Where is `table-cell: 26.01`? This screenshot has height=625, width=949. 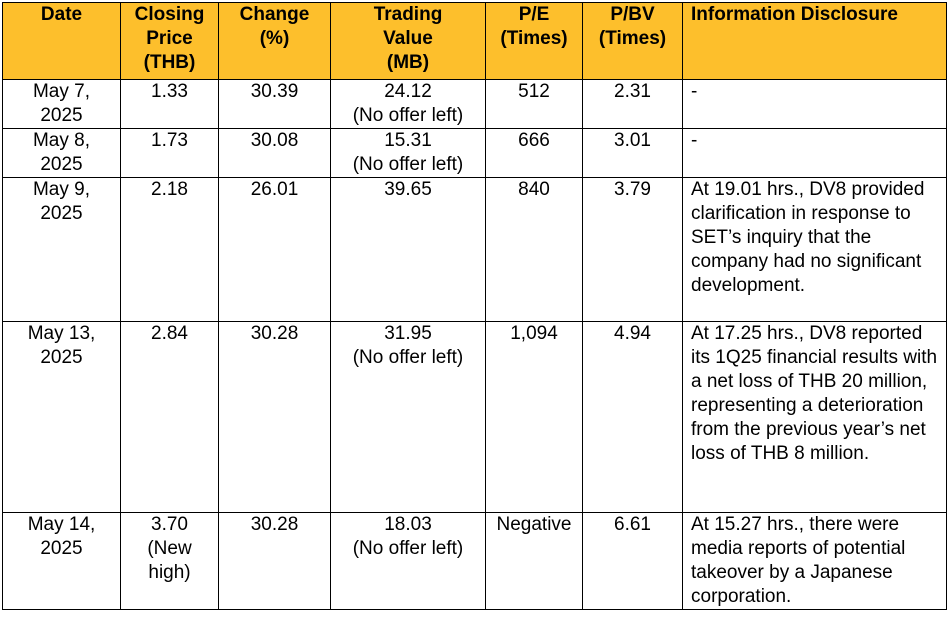 table-cell: 26.01 is located at coordinates (274, 249).